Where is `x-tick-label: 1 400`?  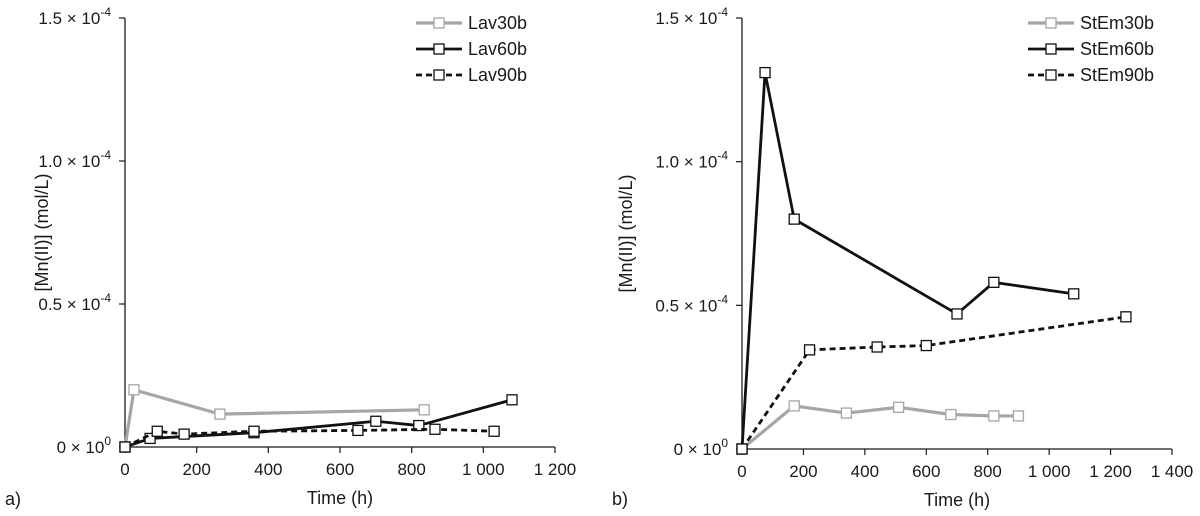
x-tick-label: 1 400 is located at coordinates (1172, 471).